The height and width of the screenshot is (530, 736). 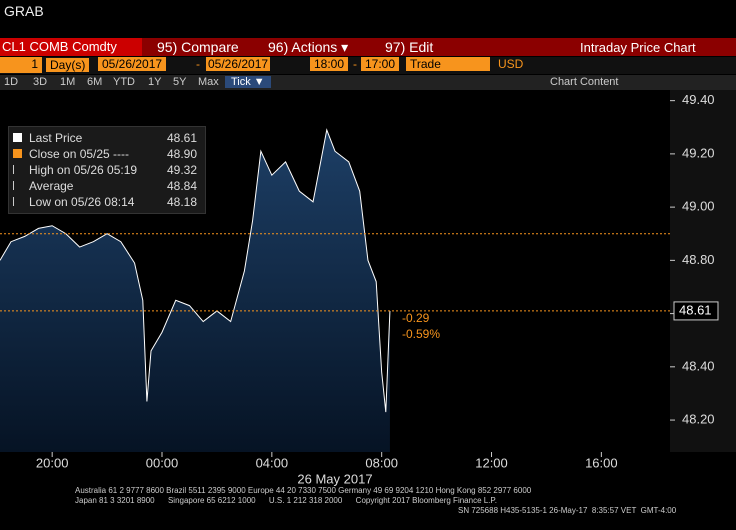 What do you see at coordinates (491, 462) in the screenshot?
I see `x-tick-label: 12:00` at bounding box center [491, 462].